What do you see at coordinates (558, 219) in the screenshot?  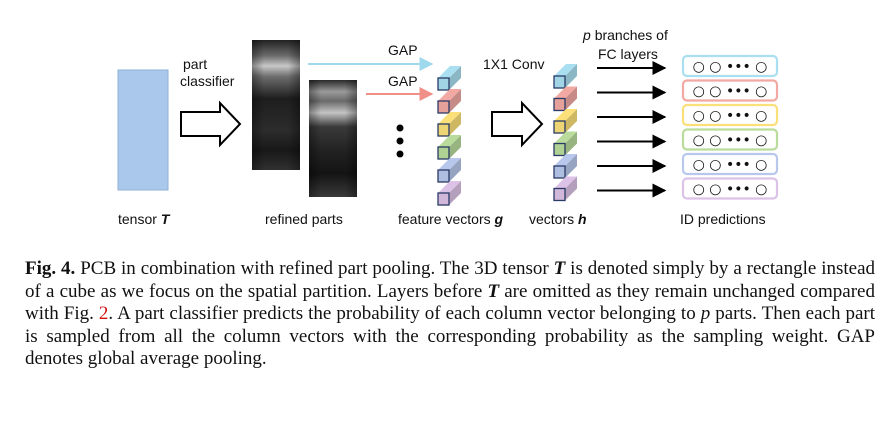 I see `vectors-h-label: vectors h` at bounding box center [558, 219].